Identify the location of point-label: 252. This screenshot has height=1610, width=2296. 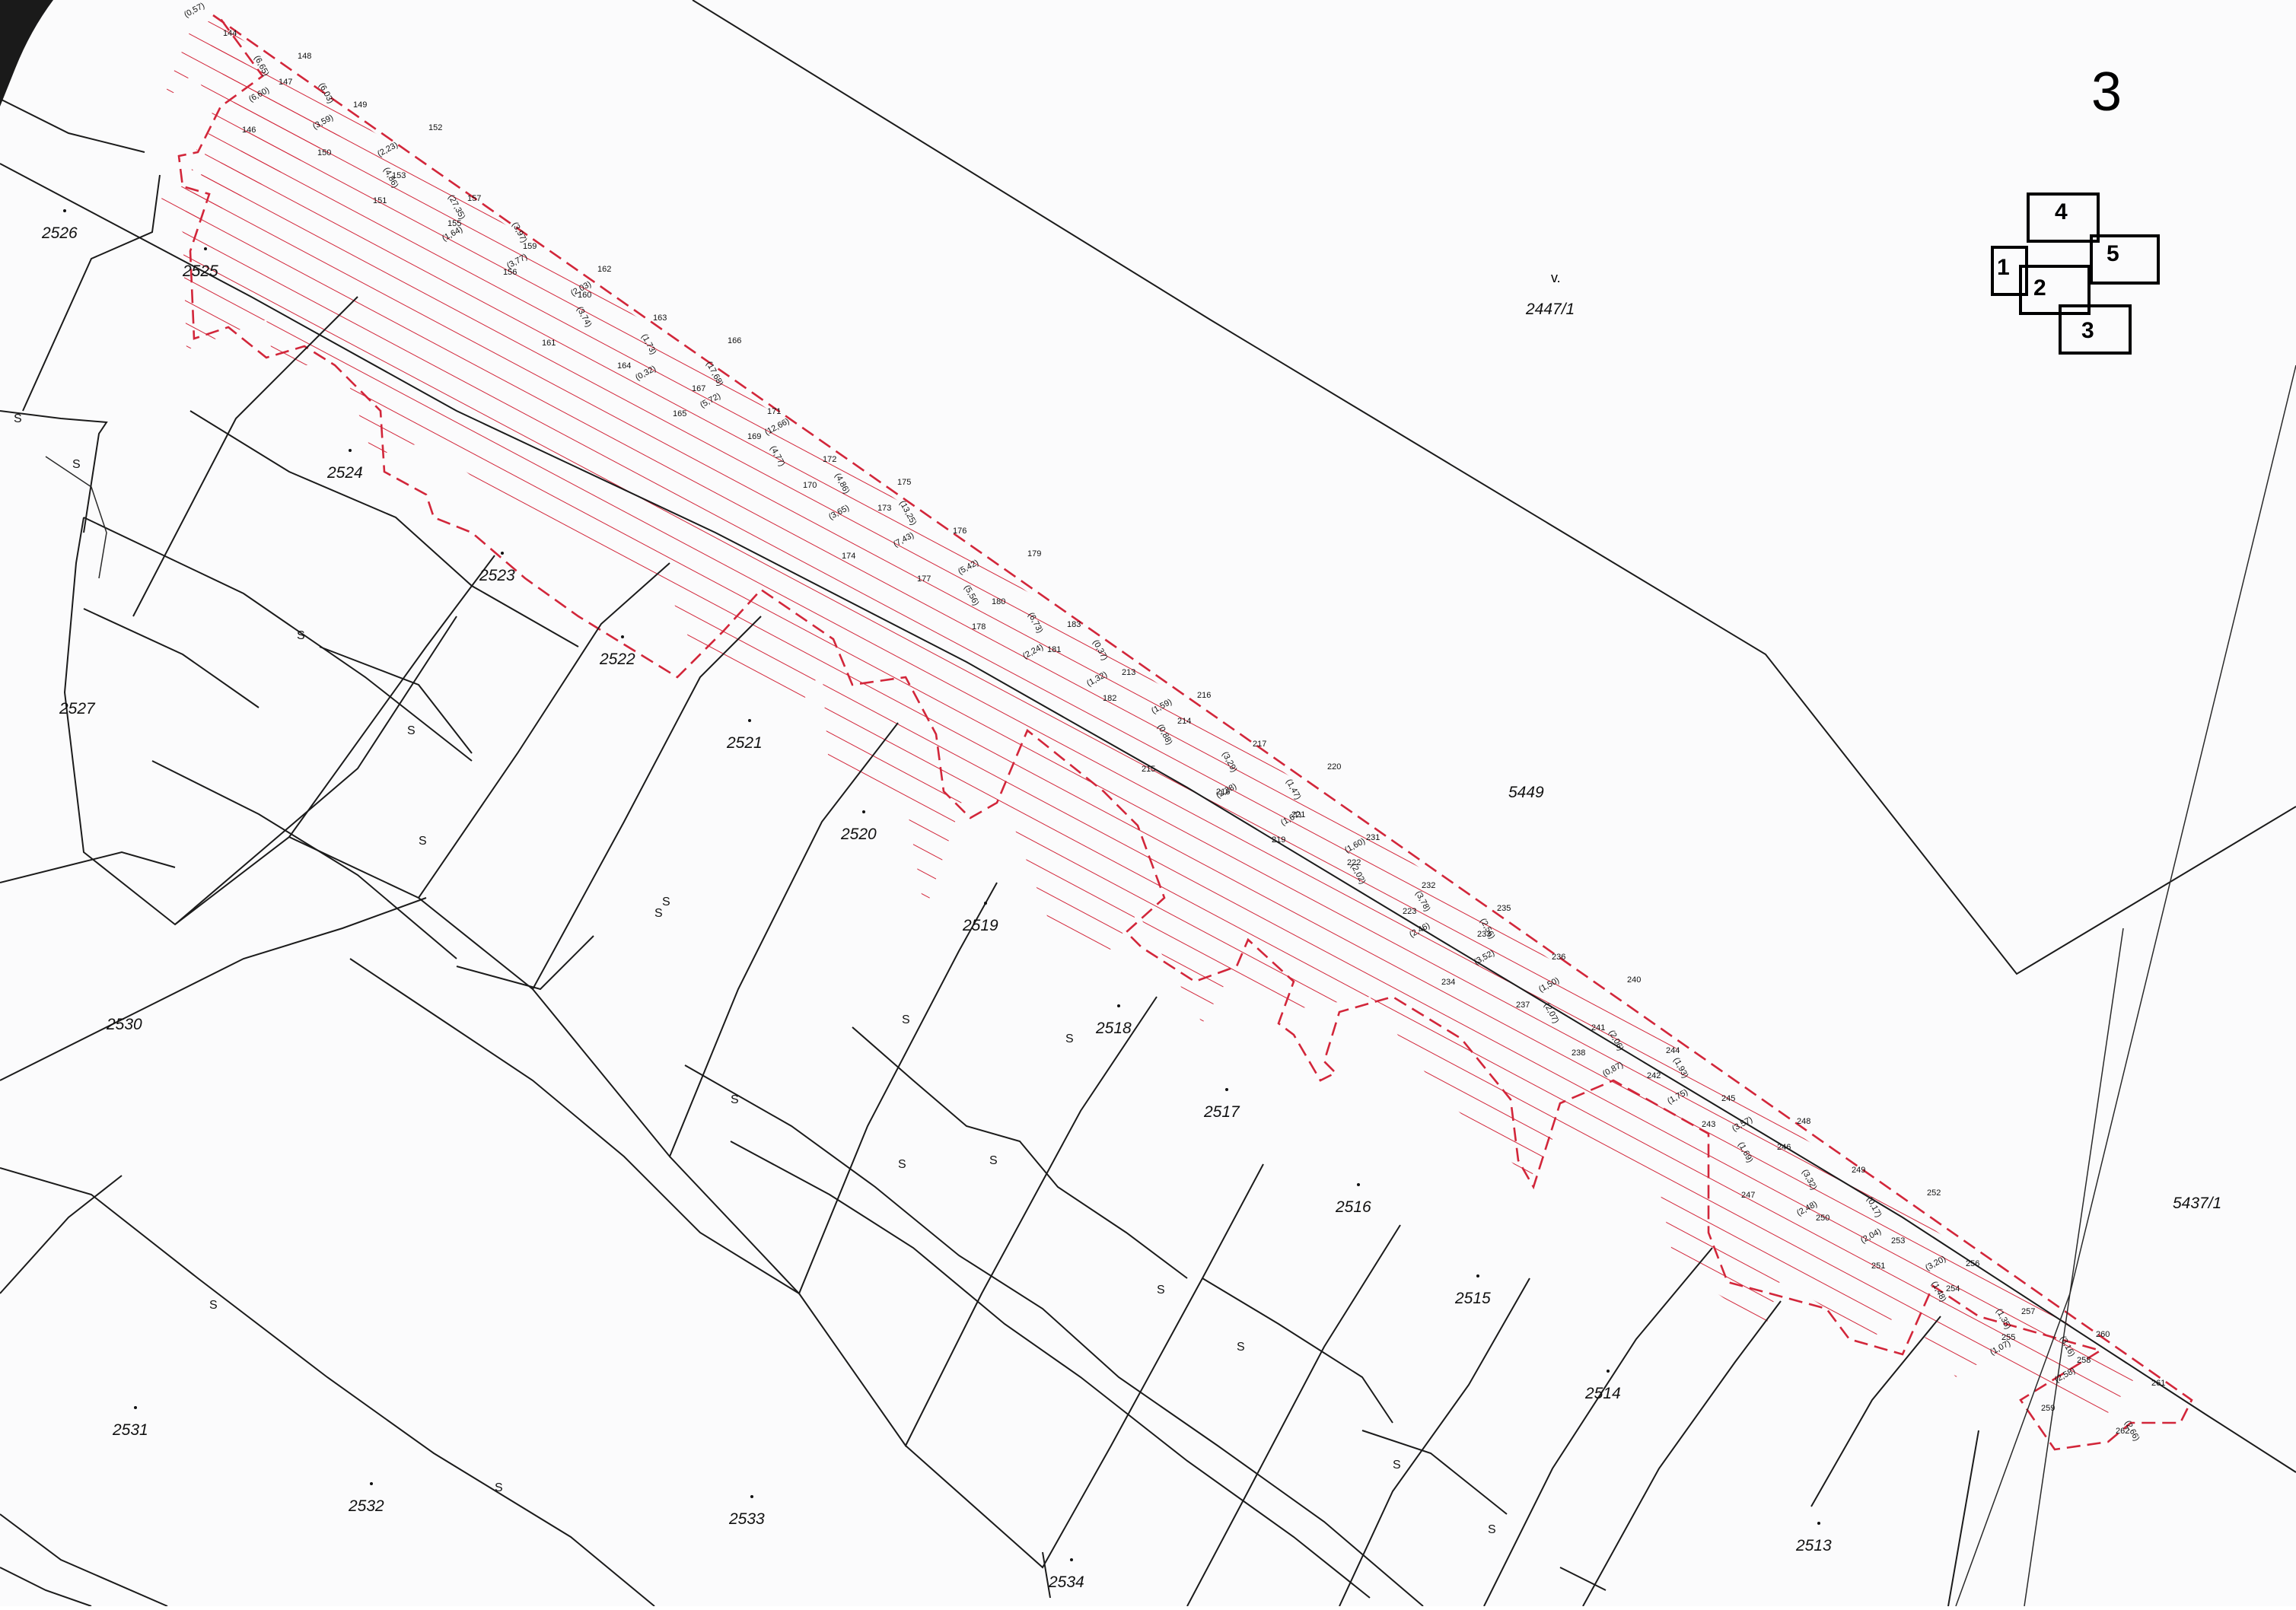
(1934, 1193).